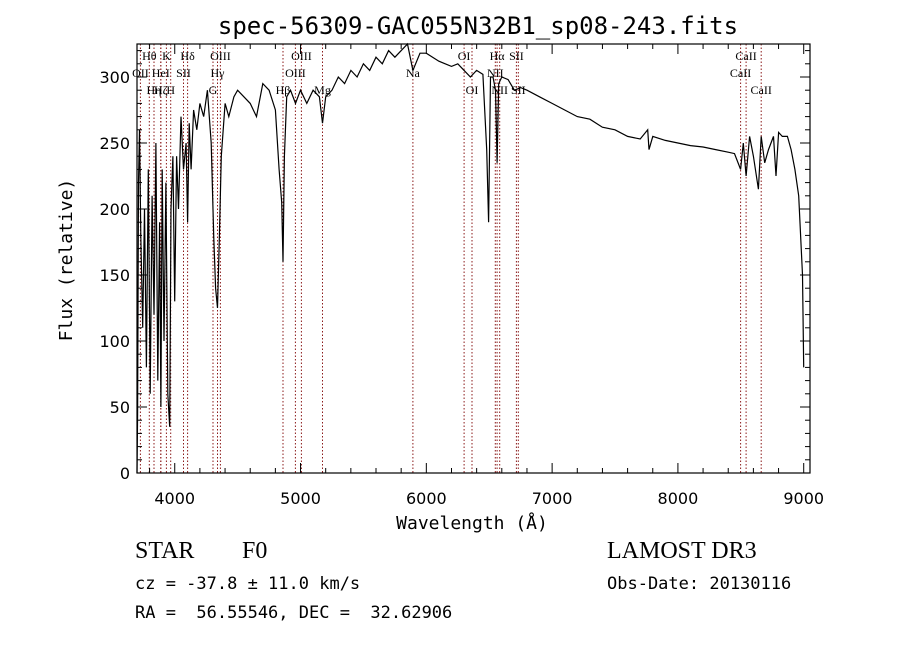 The width and height of the screenshot is (900, 649). I want to click on line-label-OIII-4959: OIII, so click(295, 73).